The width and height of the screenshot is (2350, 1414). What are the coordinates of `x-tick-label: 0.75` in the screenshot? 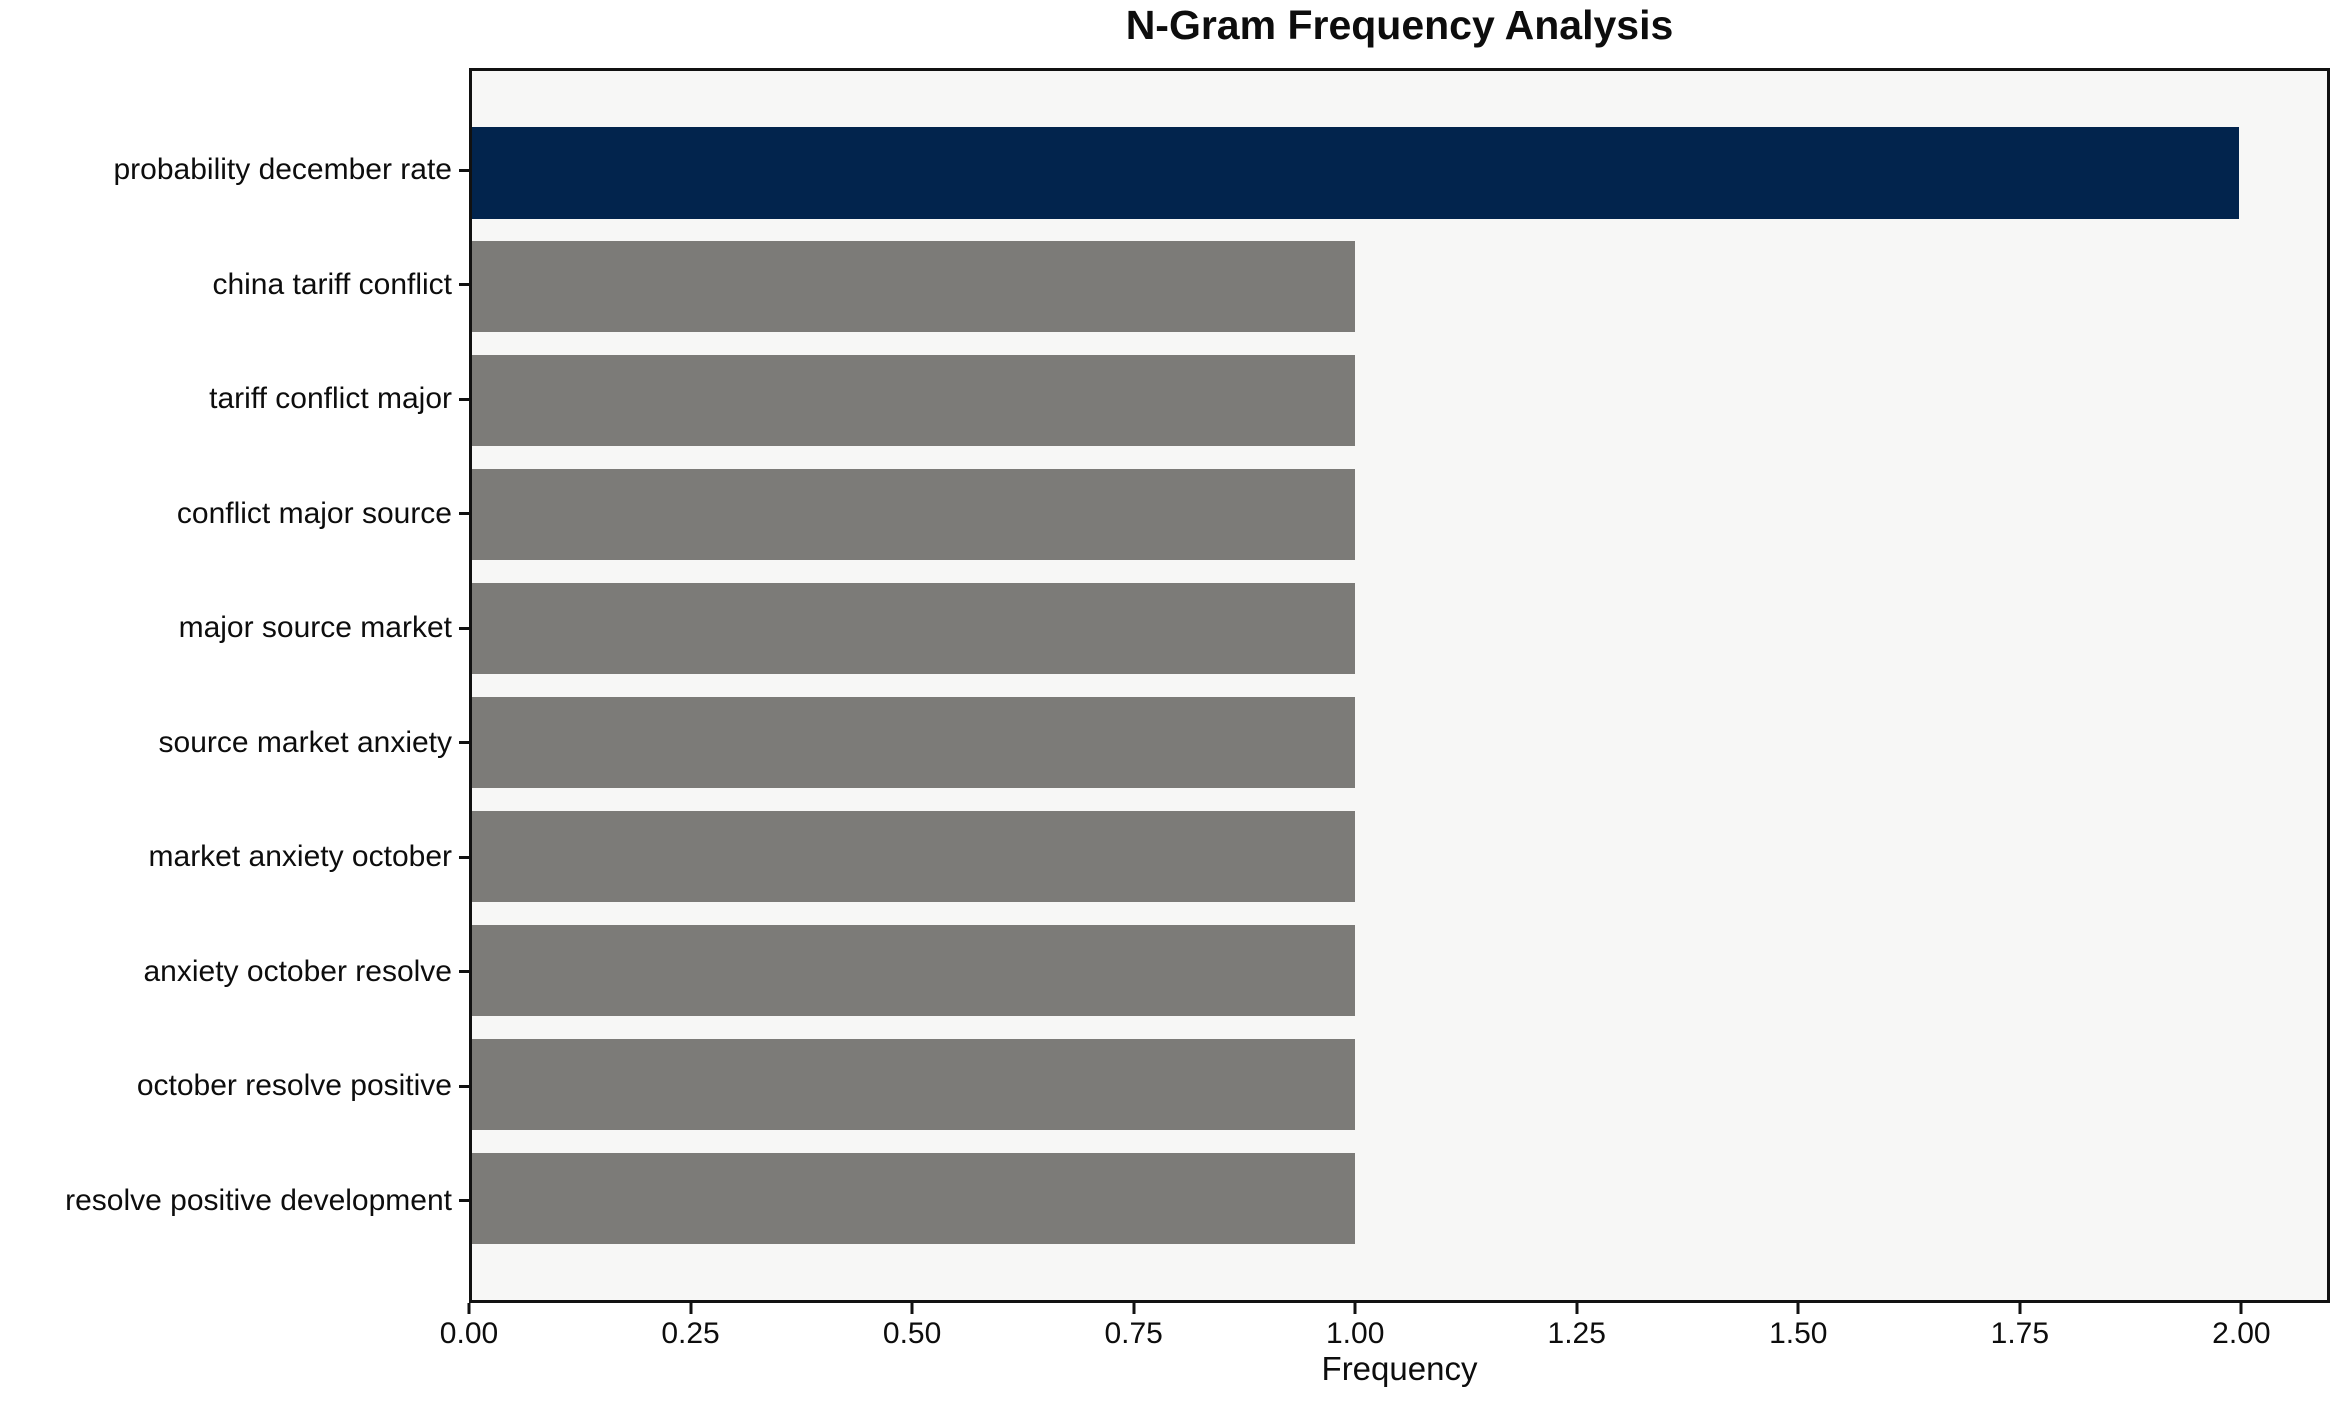 It's located at (1133, 1333).